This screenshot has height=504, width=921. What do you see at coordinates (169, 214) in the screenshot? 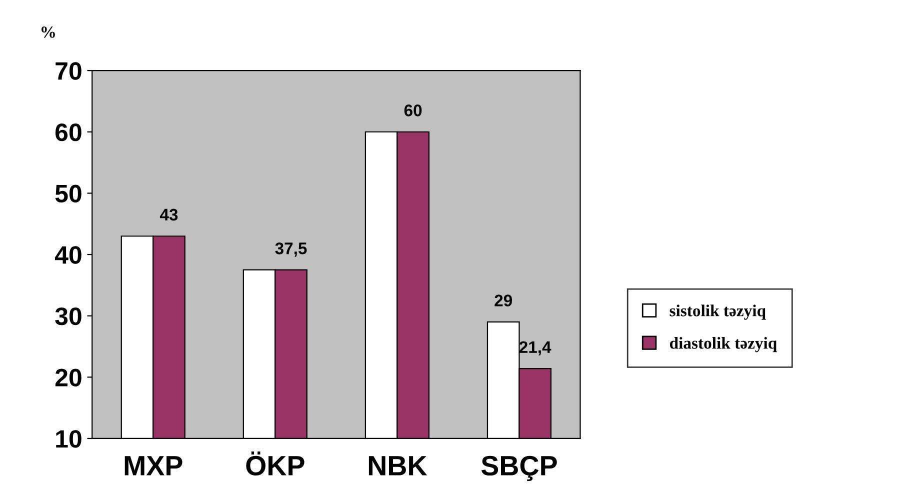
I see `data-label: 43` at bounding box center [169, 214].